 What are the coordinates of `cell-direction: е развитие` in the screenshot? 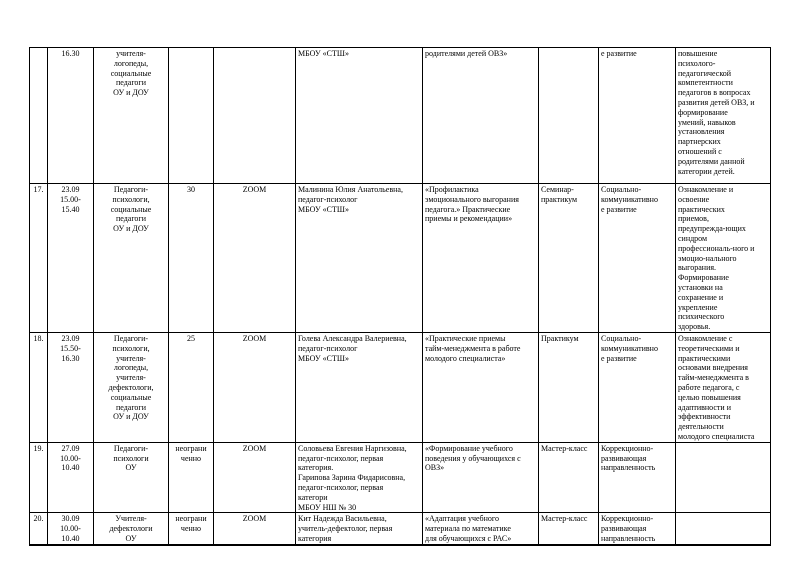 It's located at (637, 115).